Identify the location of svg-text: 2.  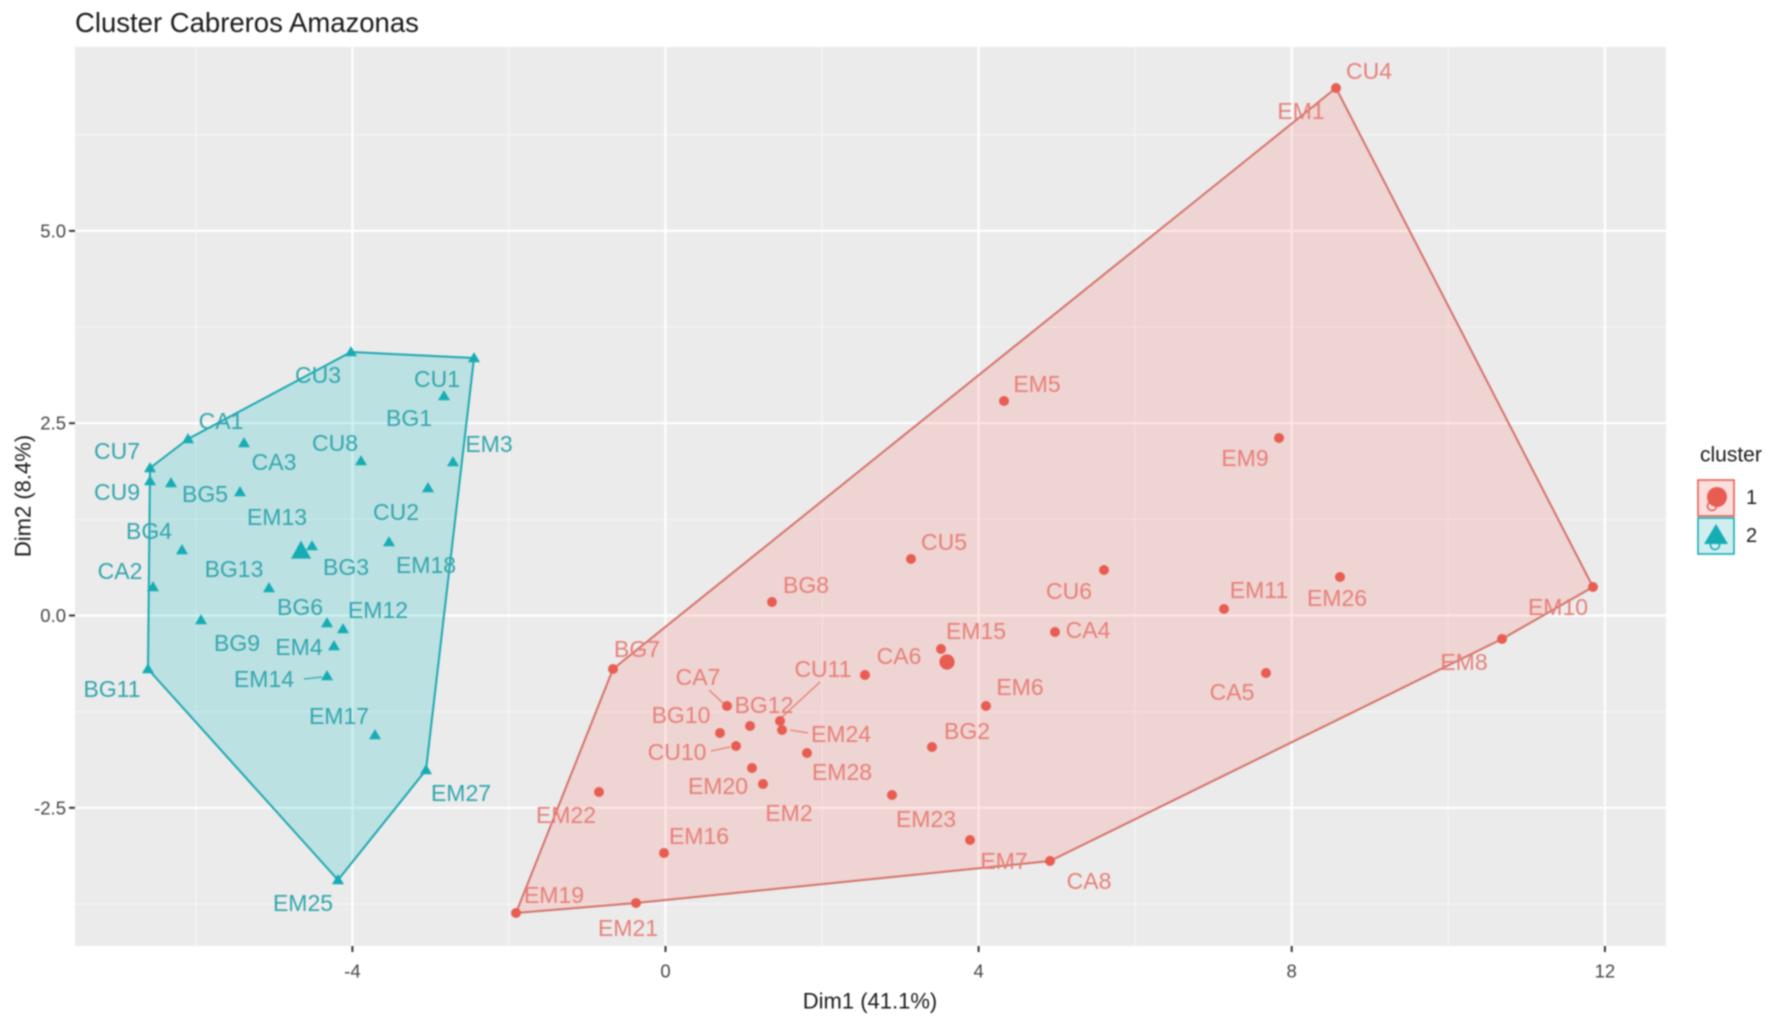
(1751, 536).